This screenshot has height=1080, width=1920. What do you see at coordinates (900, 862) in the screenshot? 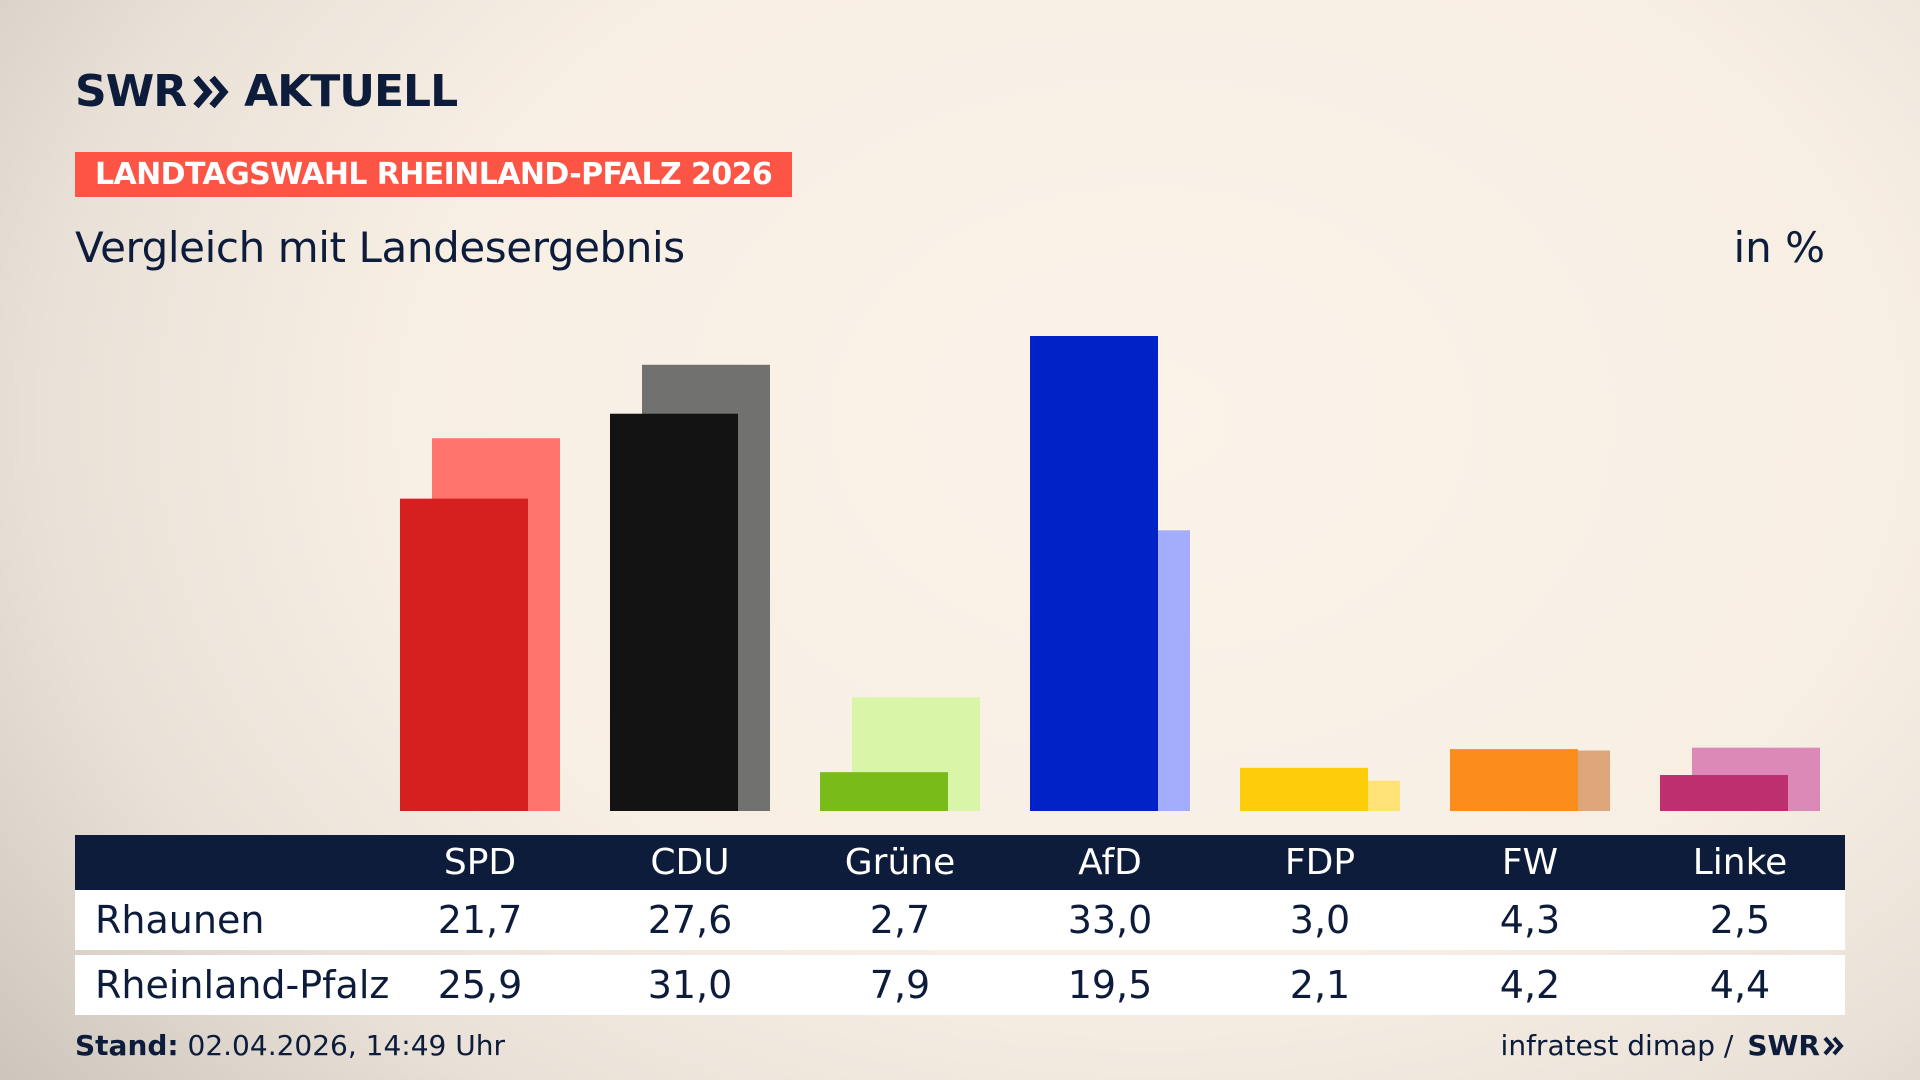
I see `column-header-grüne: Grüne` at bounding box center [900, 862].